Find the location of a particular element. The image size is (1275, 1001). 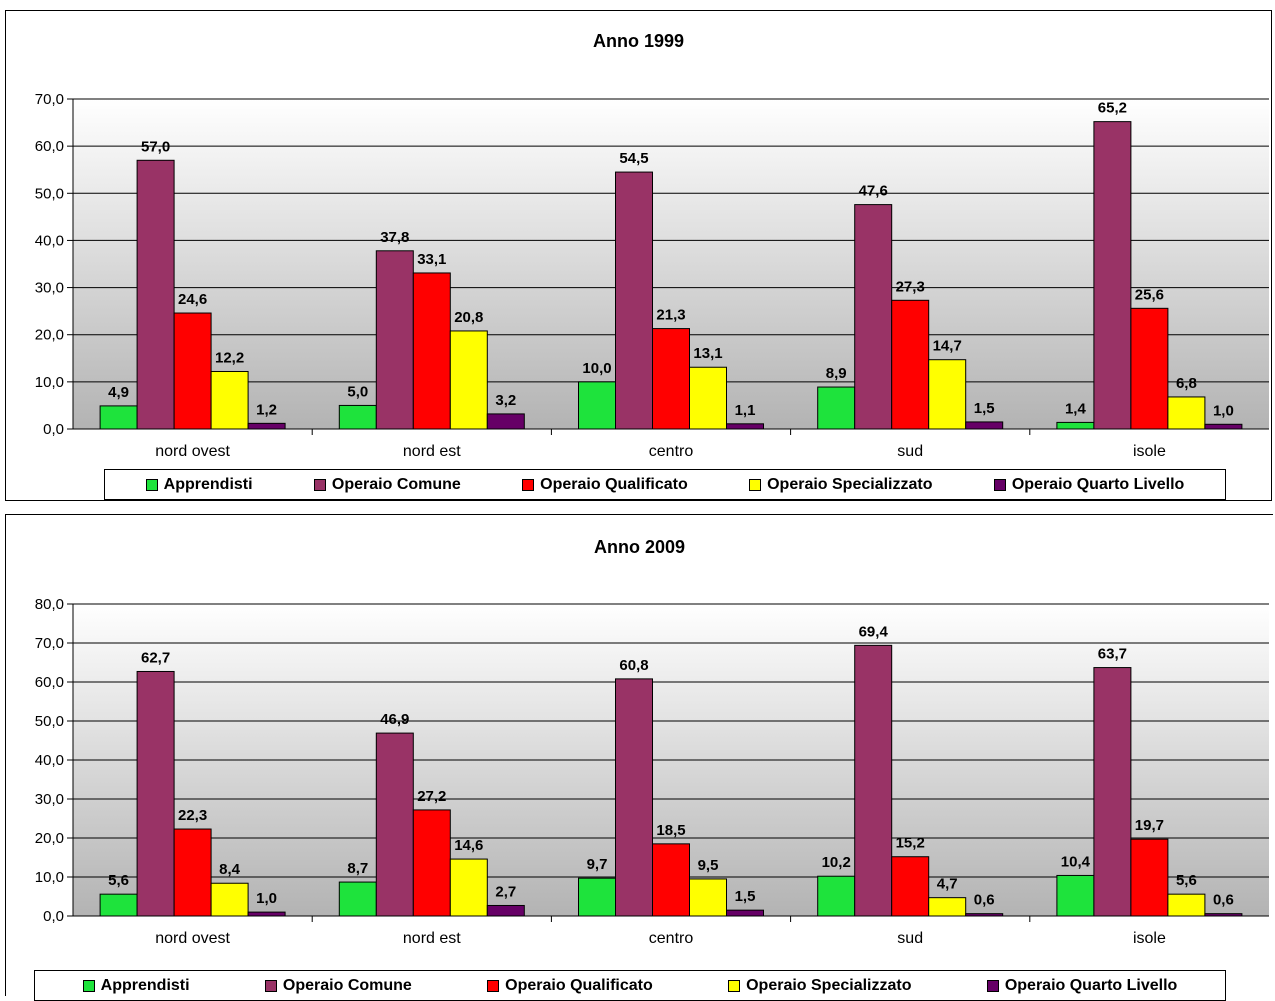

data-label: 6,8 is located at coordinates (1186, 383).